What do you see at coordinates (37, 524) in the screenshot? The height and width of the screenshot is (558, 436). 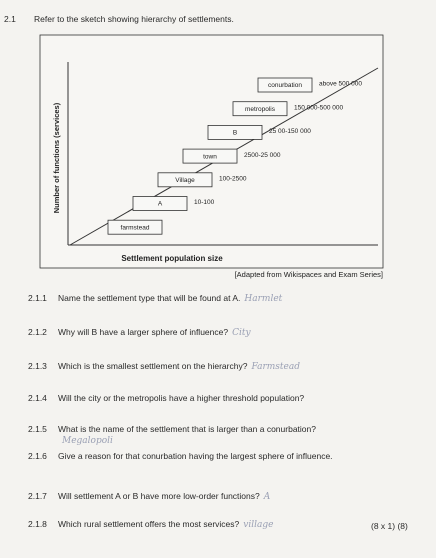 I see `question-number: 2.1.8` at bounding box center [37, 524].